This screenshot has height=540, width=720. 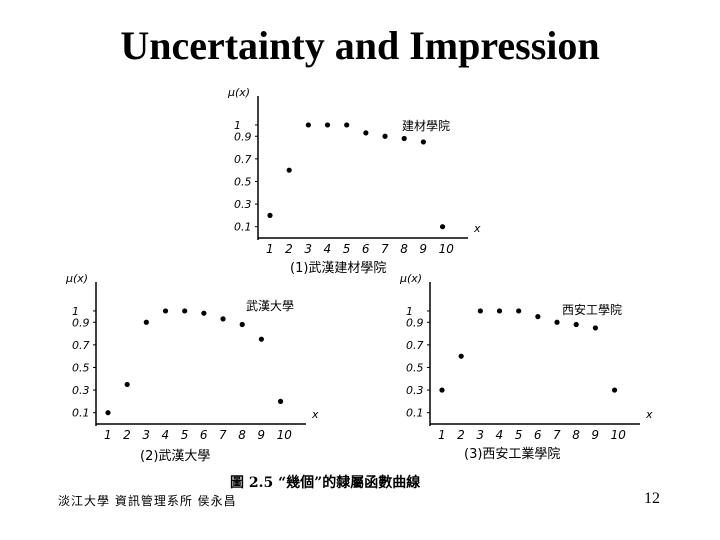 What do you see at coordinates (512, 454) in the screenshot?
I see `chart-caption: (3)西安工業學院` at bounding box center [512, 454].